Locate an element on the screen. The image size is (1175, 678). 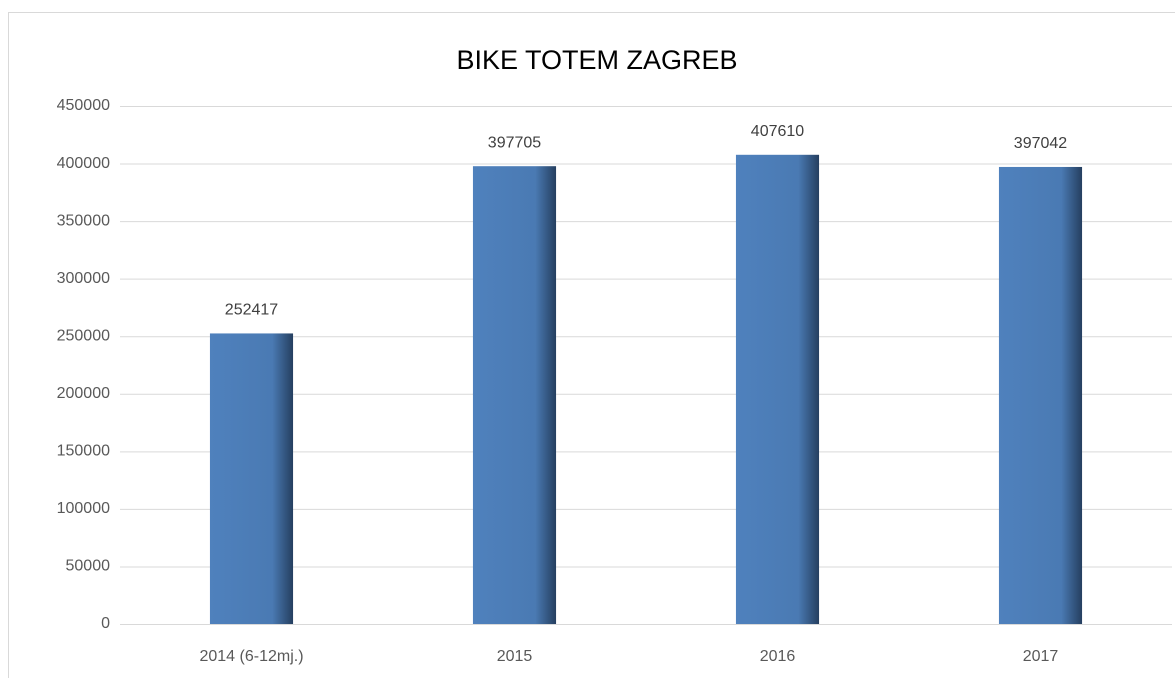
y-tick-label: 350000 is located at coordinates (83, 220).